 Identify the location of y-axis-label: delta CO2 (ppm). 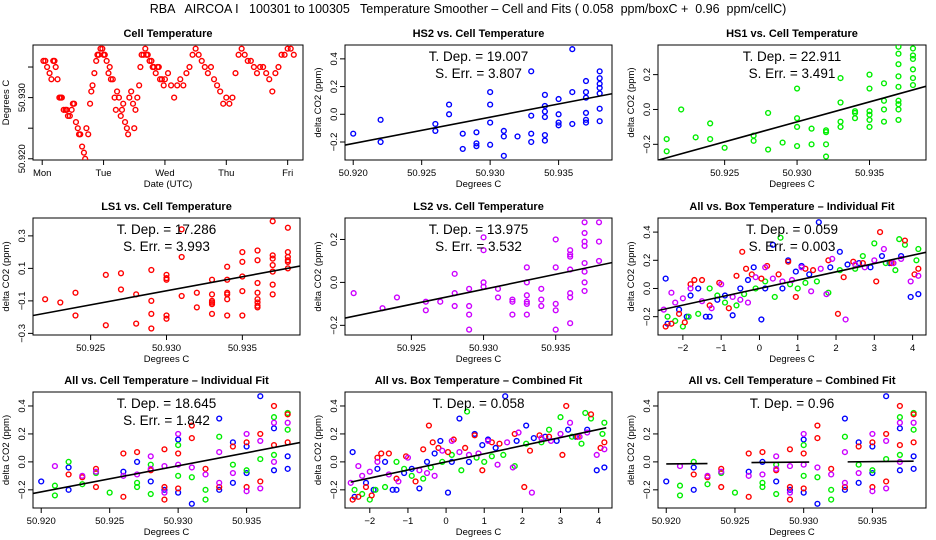
(318, 450).